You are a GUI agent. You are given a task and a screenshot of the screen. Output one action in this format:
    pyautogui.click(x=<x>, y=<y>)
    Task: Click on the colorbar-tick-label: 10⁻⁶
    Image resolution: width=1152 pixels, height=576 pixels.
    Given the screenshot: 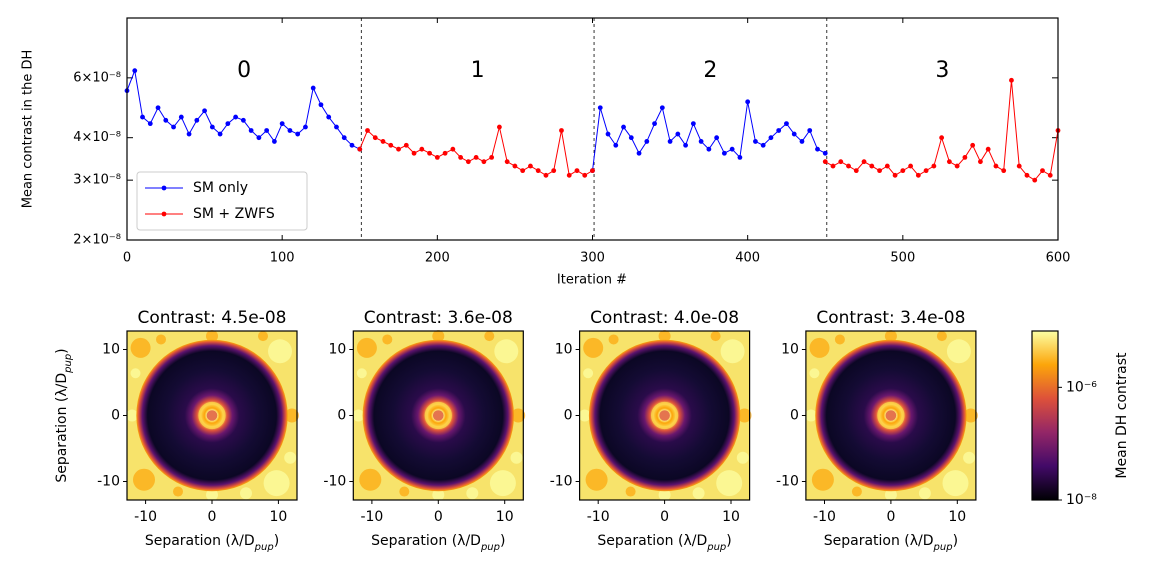 What is the action you would take?
    pyautogui.click(x=1081, y=387)
    